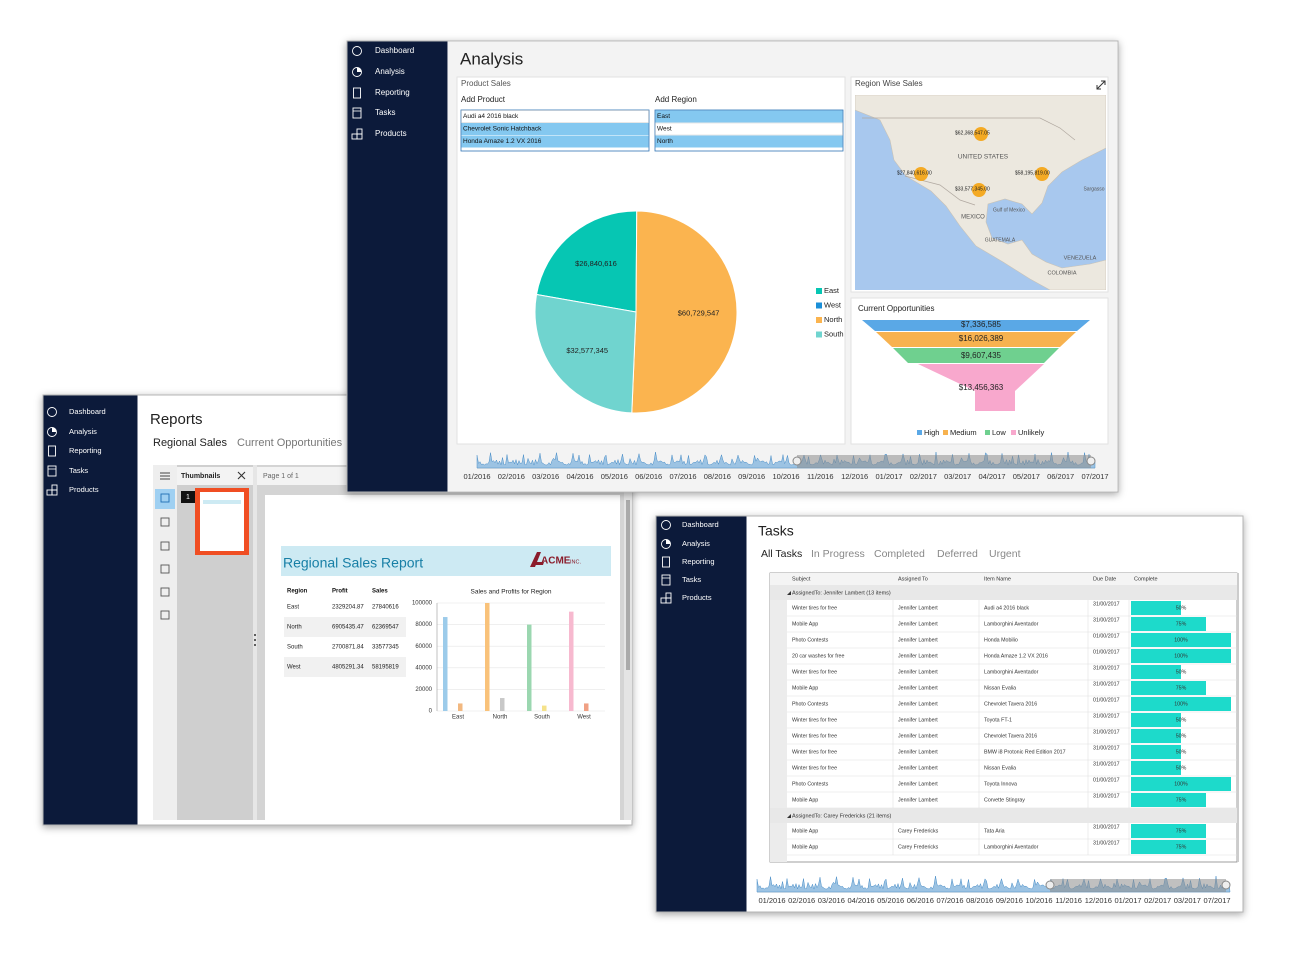 This screenshot has width=1290, height=957. What do you see at coordinates (290, 443) in the screenshot?
I see `tab: Current Opportunities` at bounding box center [290, 443].